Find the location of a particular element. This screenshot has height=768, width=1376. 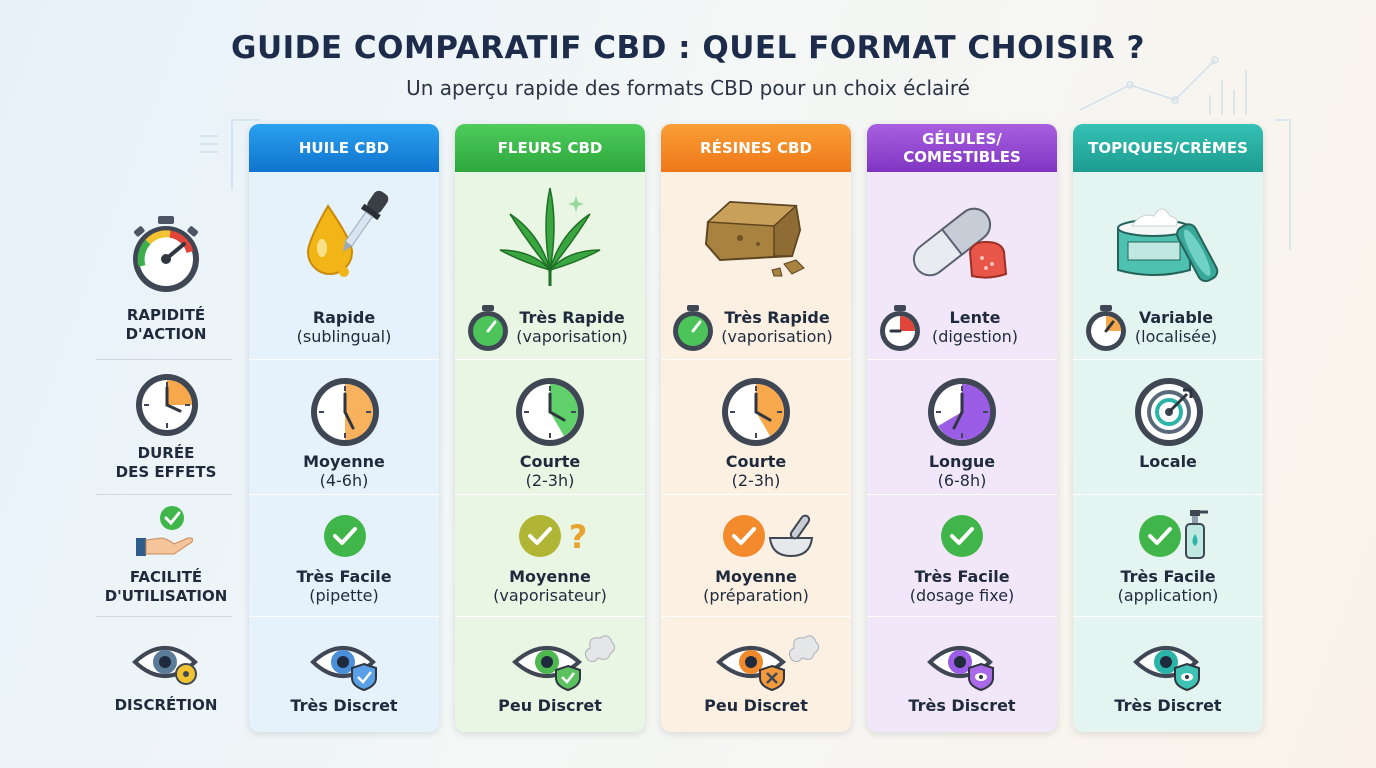

stopwatch-gauge-icon is located at coordinates (166, 254).